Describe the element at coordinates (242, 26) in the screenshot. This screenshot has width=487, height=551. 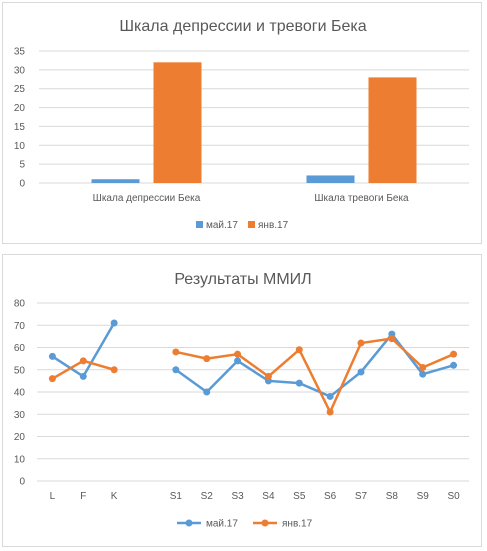
I see `chart-title: Шкала депрессии и тревоги Бека` at that location.